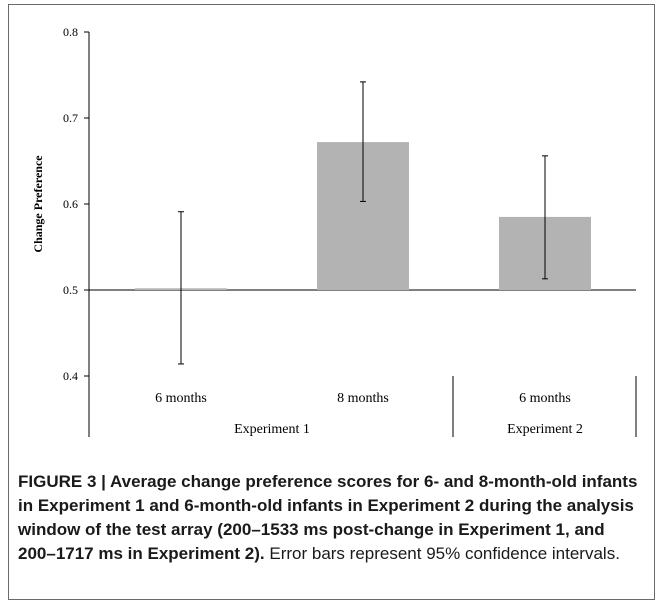 Image resolution: width=659 pixels, height=604 pixels. I want to click on y-tick-label: 0.4, so click(70, 376).